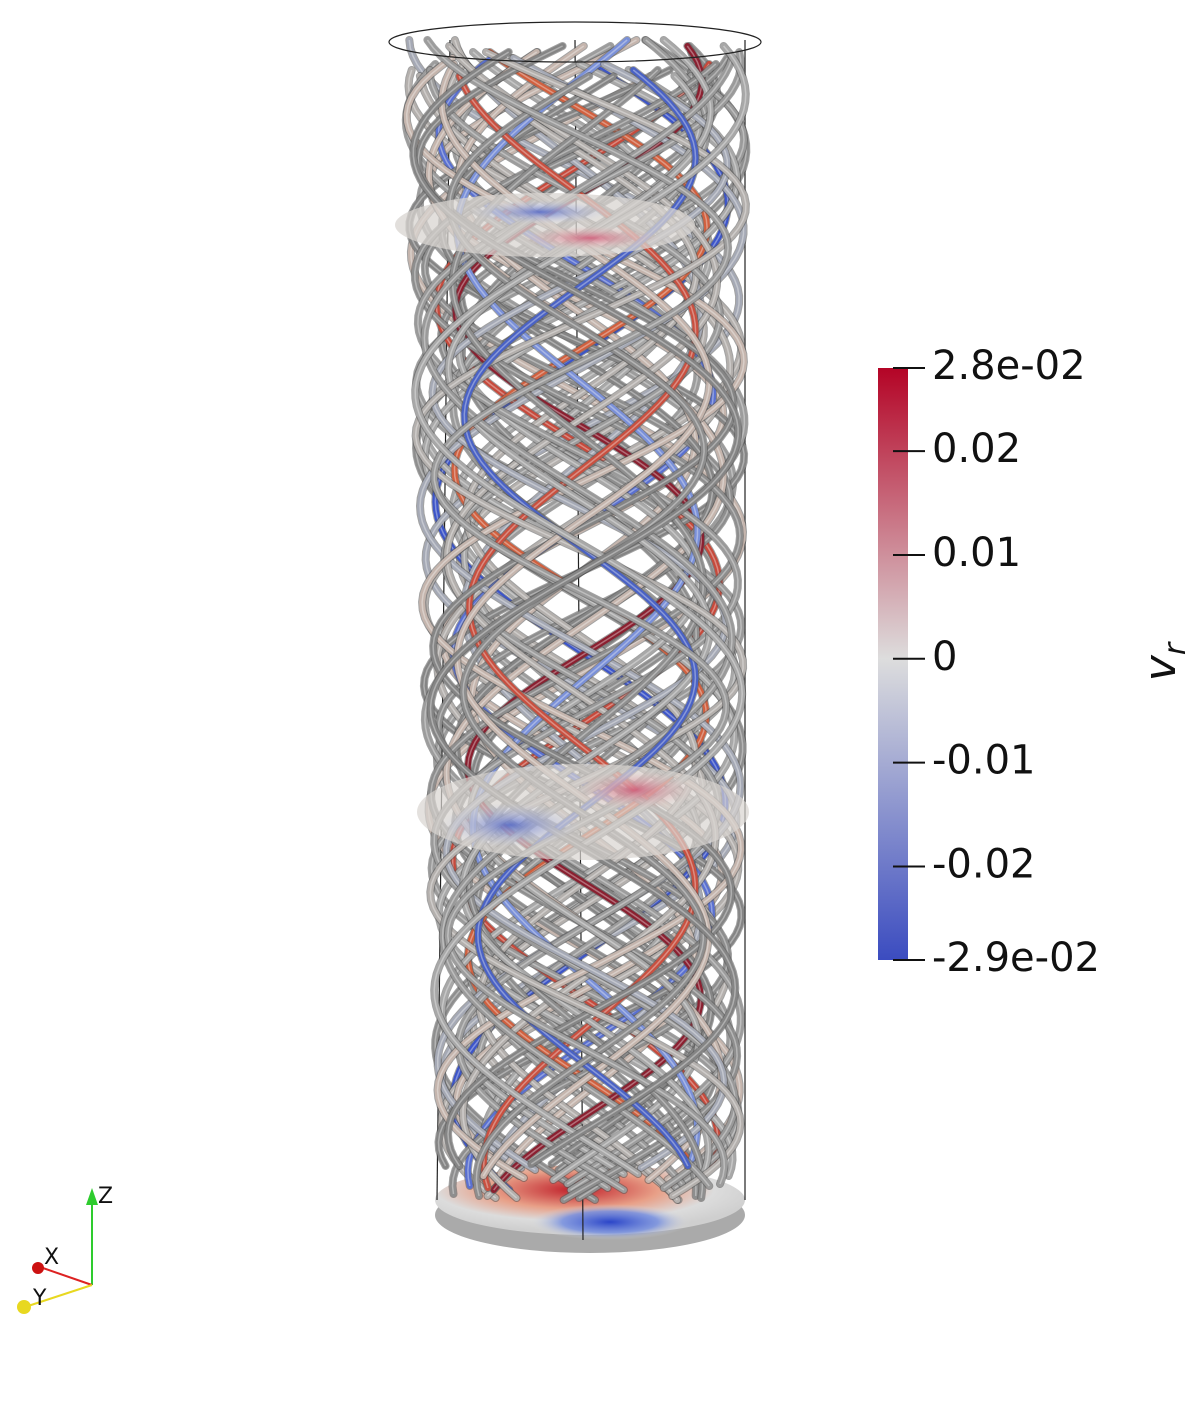 The image size is (1200, 1414). What do you see at coordinates (1035, 662) in the screenshot?
I see `colorbar: vr 2.8e-02 0.02 0.01 0 -0.01 -0.02 -2.9e-02` at bounding box center [1035, 662].